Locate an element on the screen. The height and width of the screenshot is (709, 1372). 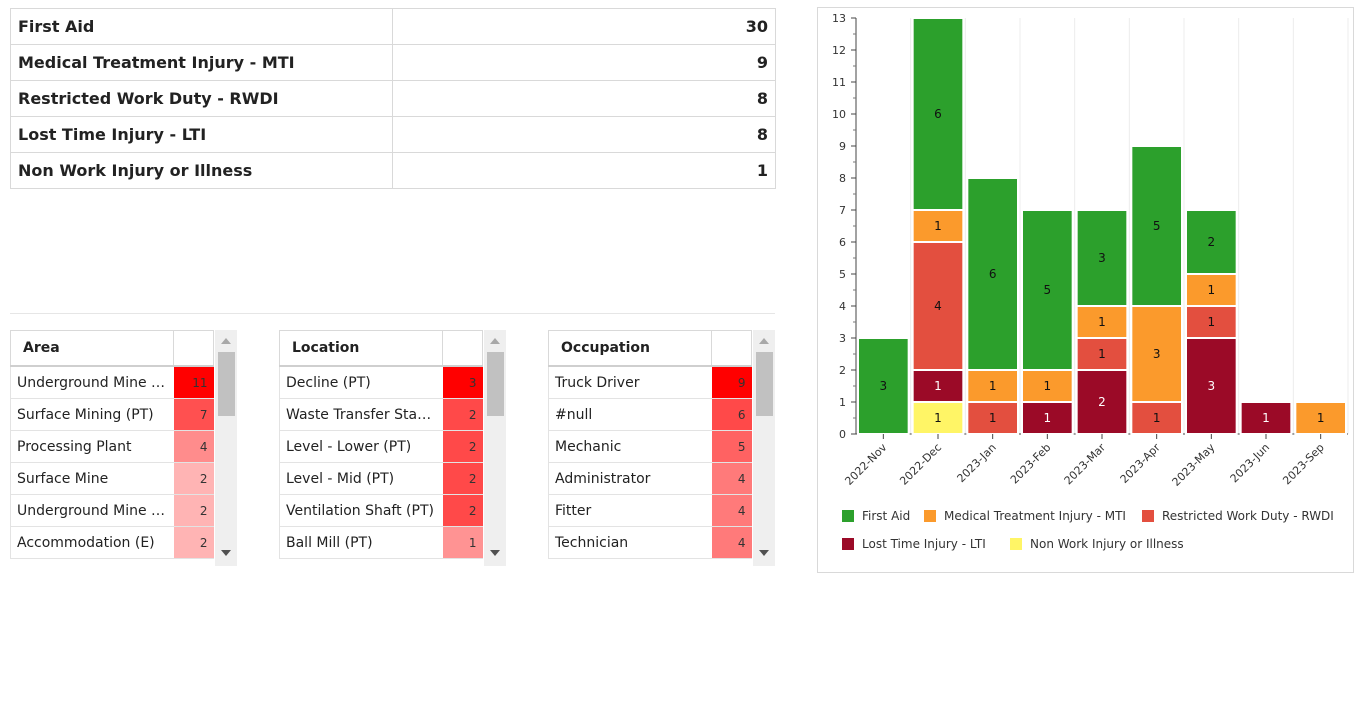
summary-label: Non Work Injury or Illness is located at coordinates (201, 170).